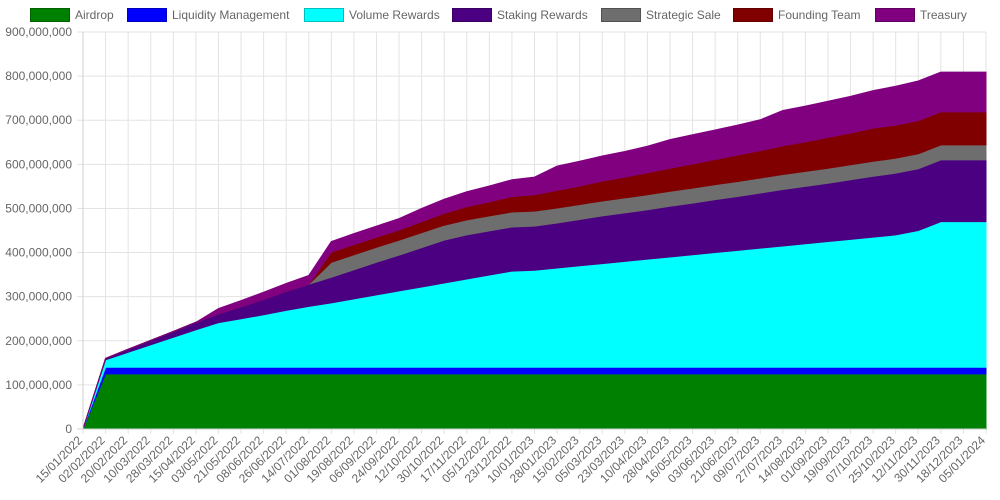  I want to click on y-tick-label: 900,000,000, so click(38, 32).